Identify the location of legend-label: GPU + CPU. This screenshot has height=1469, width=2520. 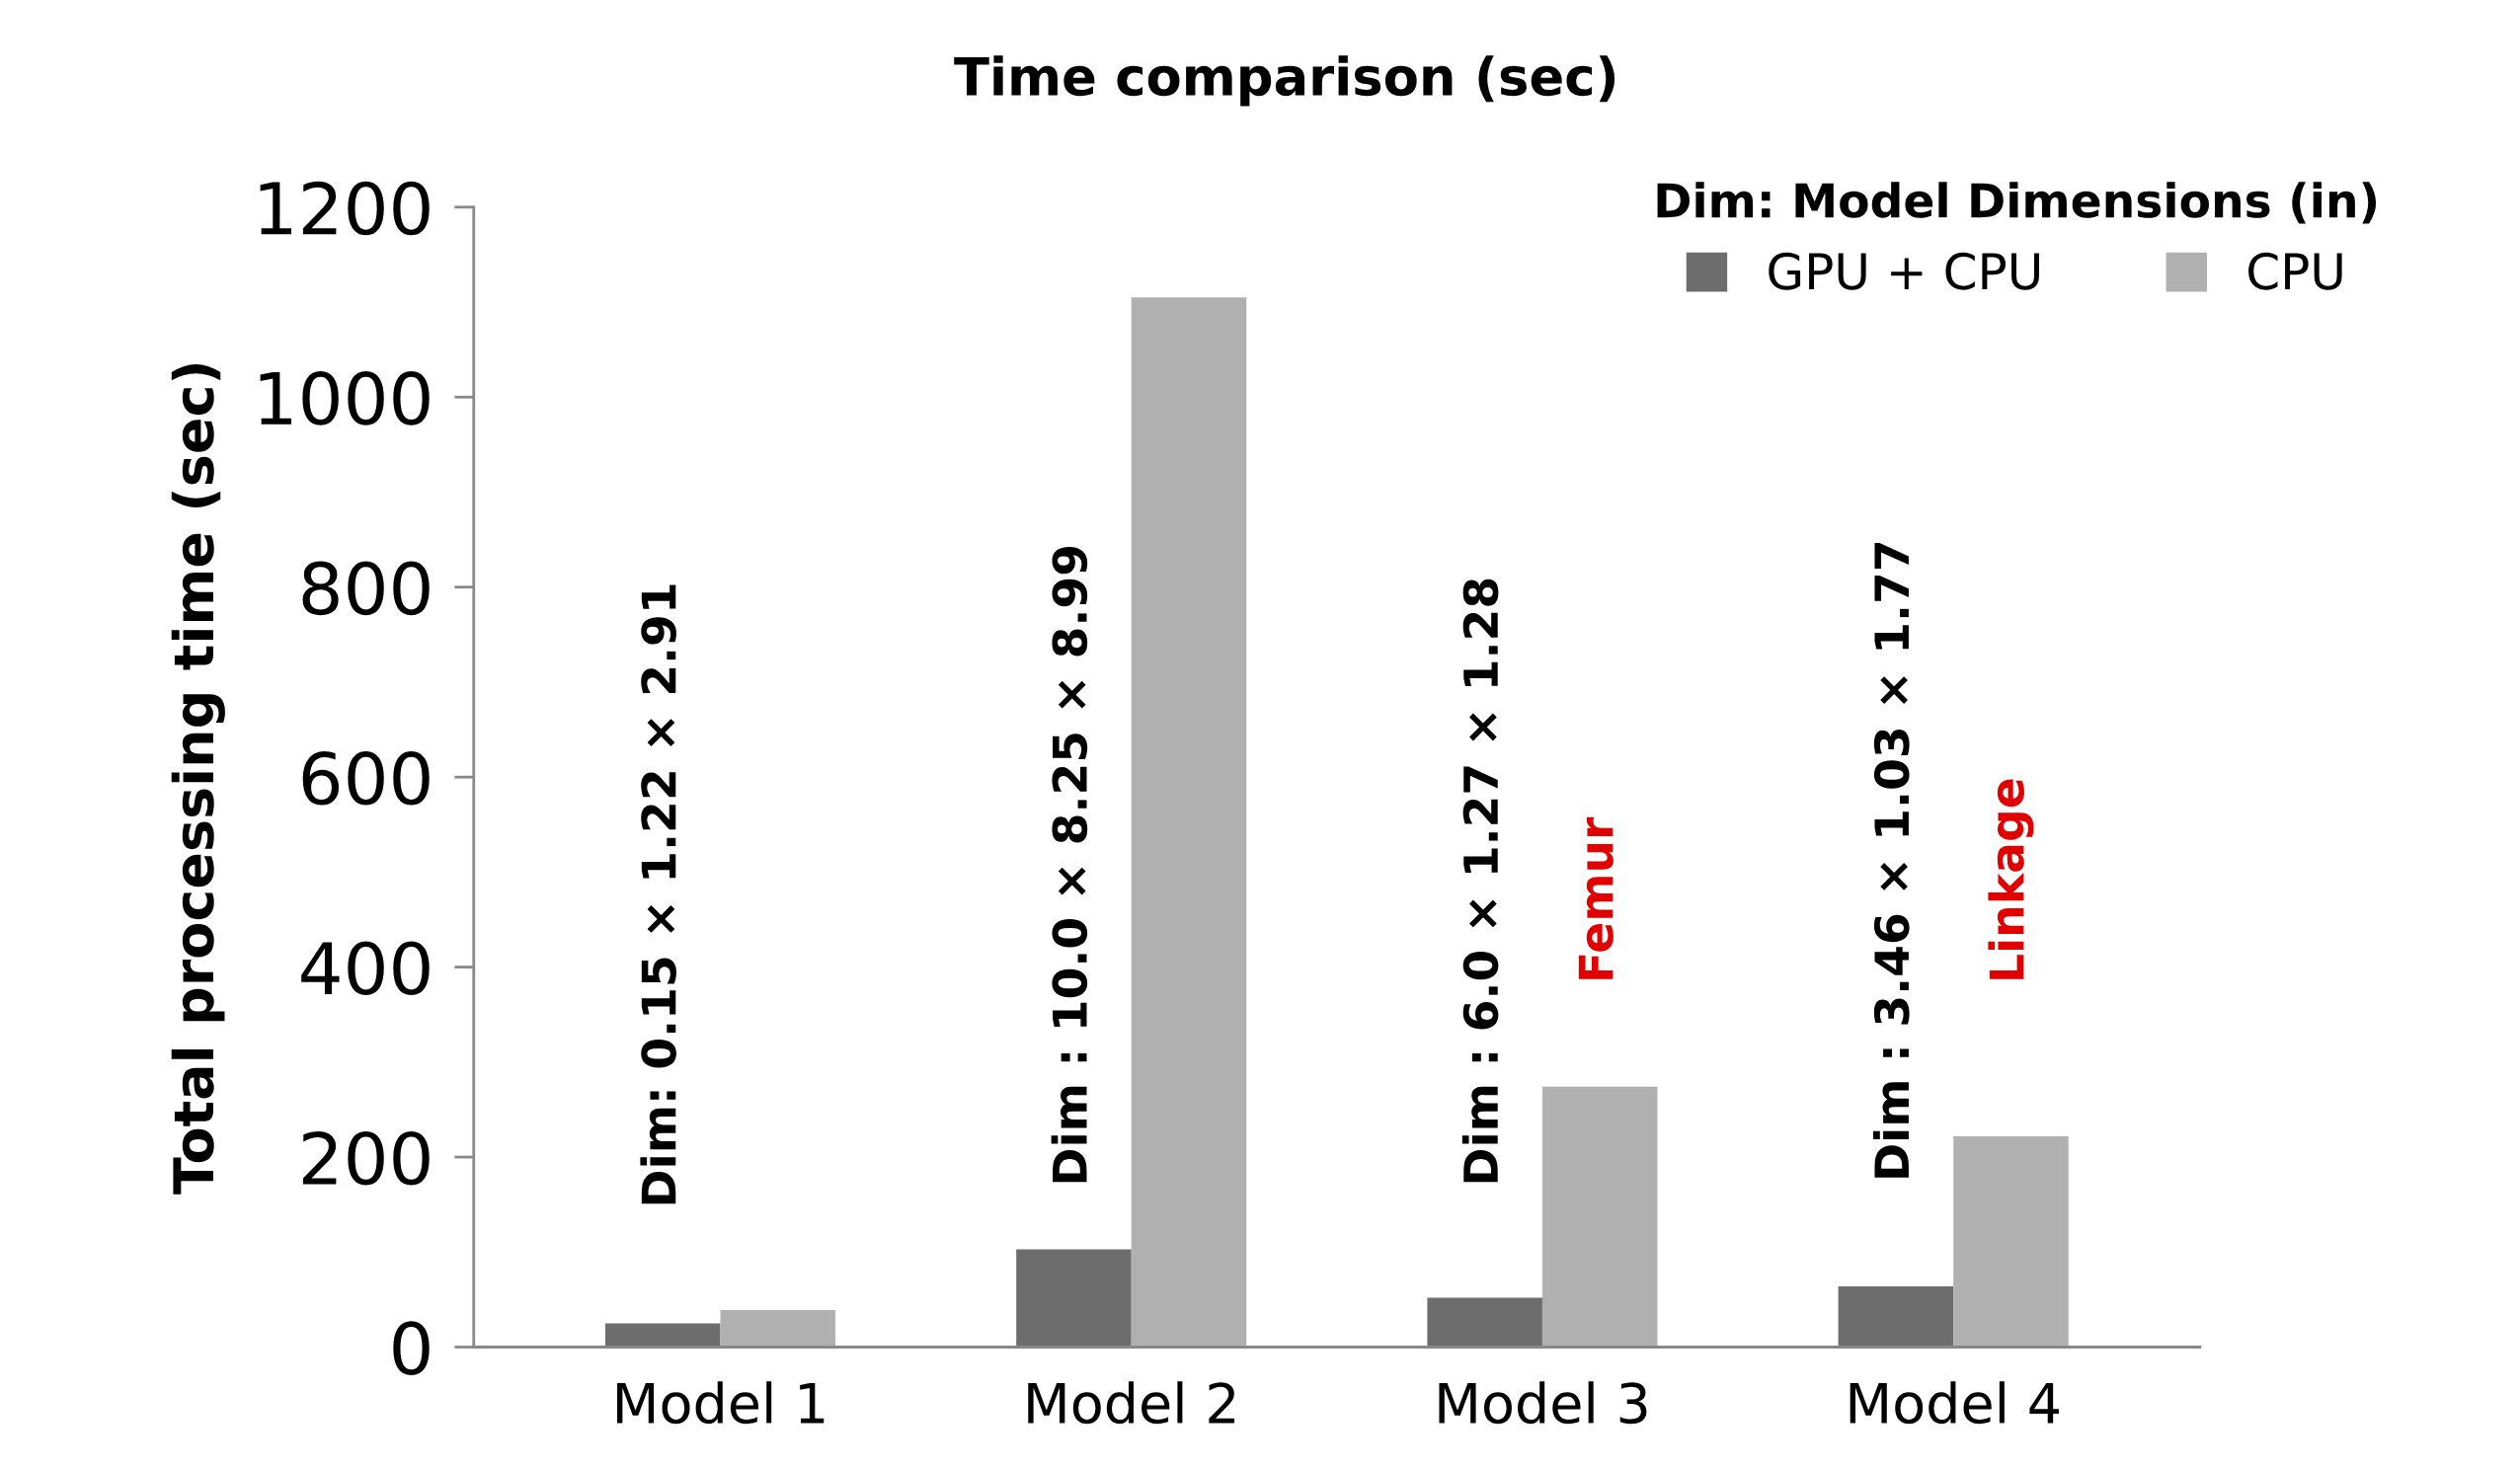
(1904, 271).